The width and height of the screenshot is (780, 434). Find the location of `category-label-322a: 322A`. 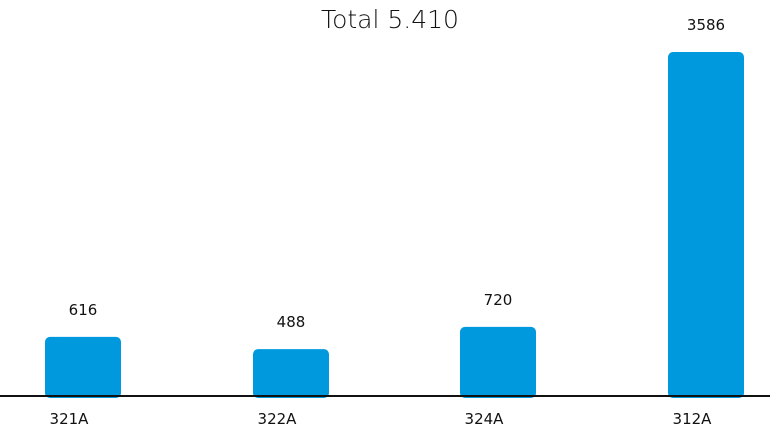

category-label-322a: 322A is located at coordinates (278, 419).